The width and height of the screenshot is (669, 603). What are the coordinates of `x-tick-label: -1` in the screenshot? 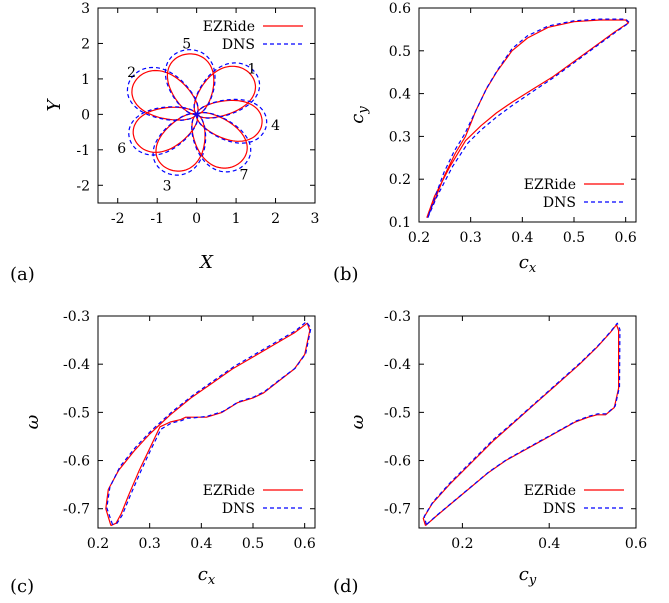 It's located at (157, 219).